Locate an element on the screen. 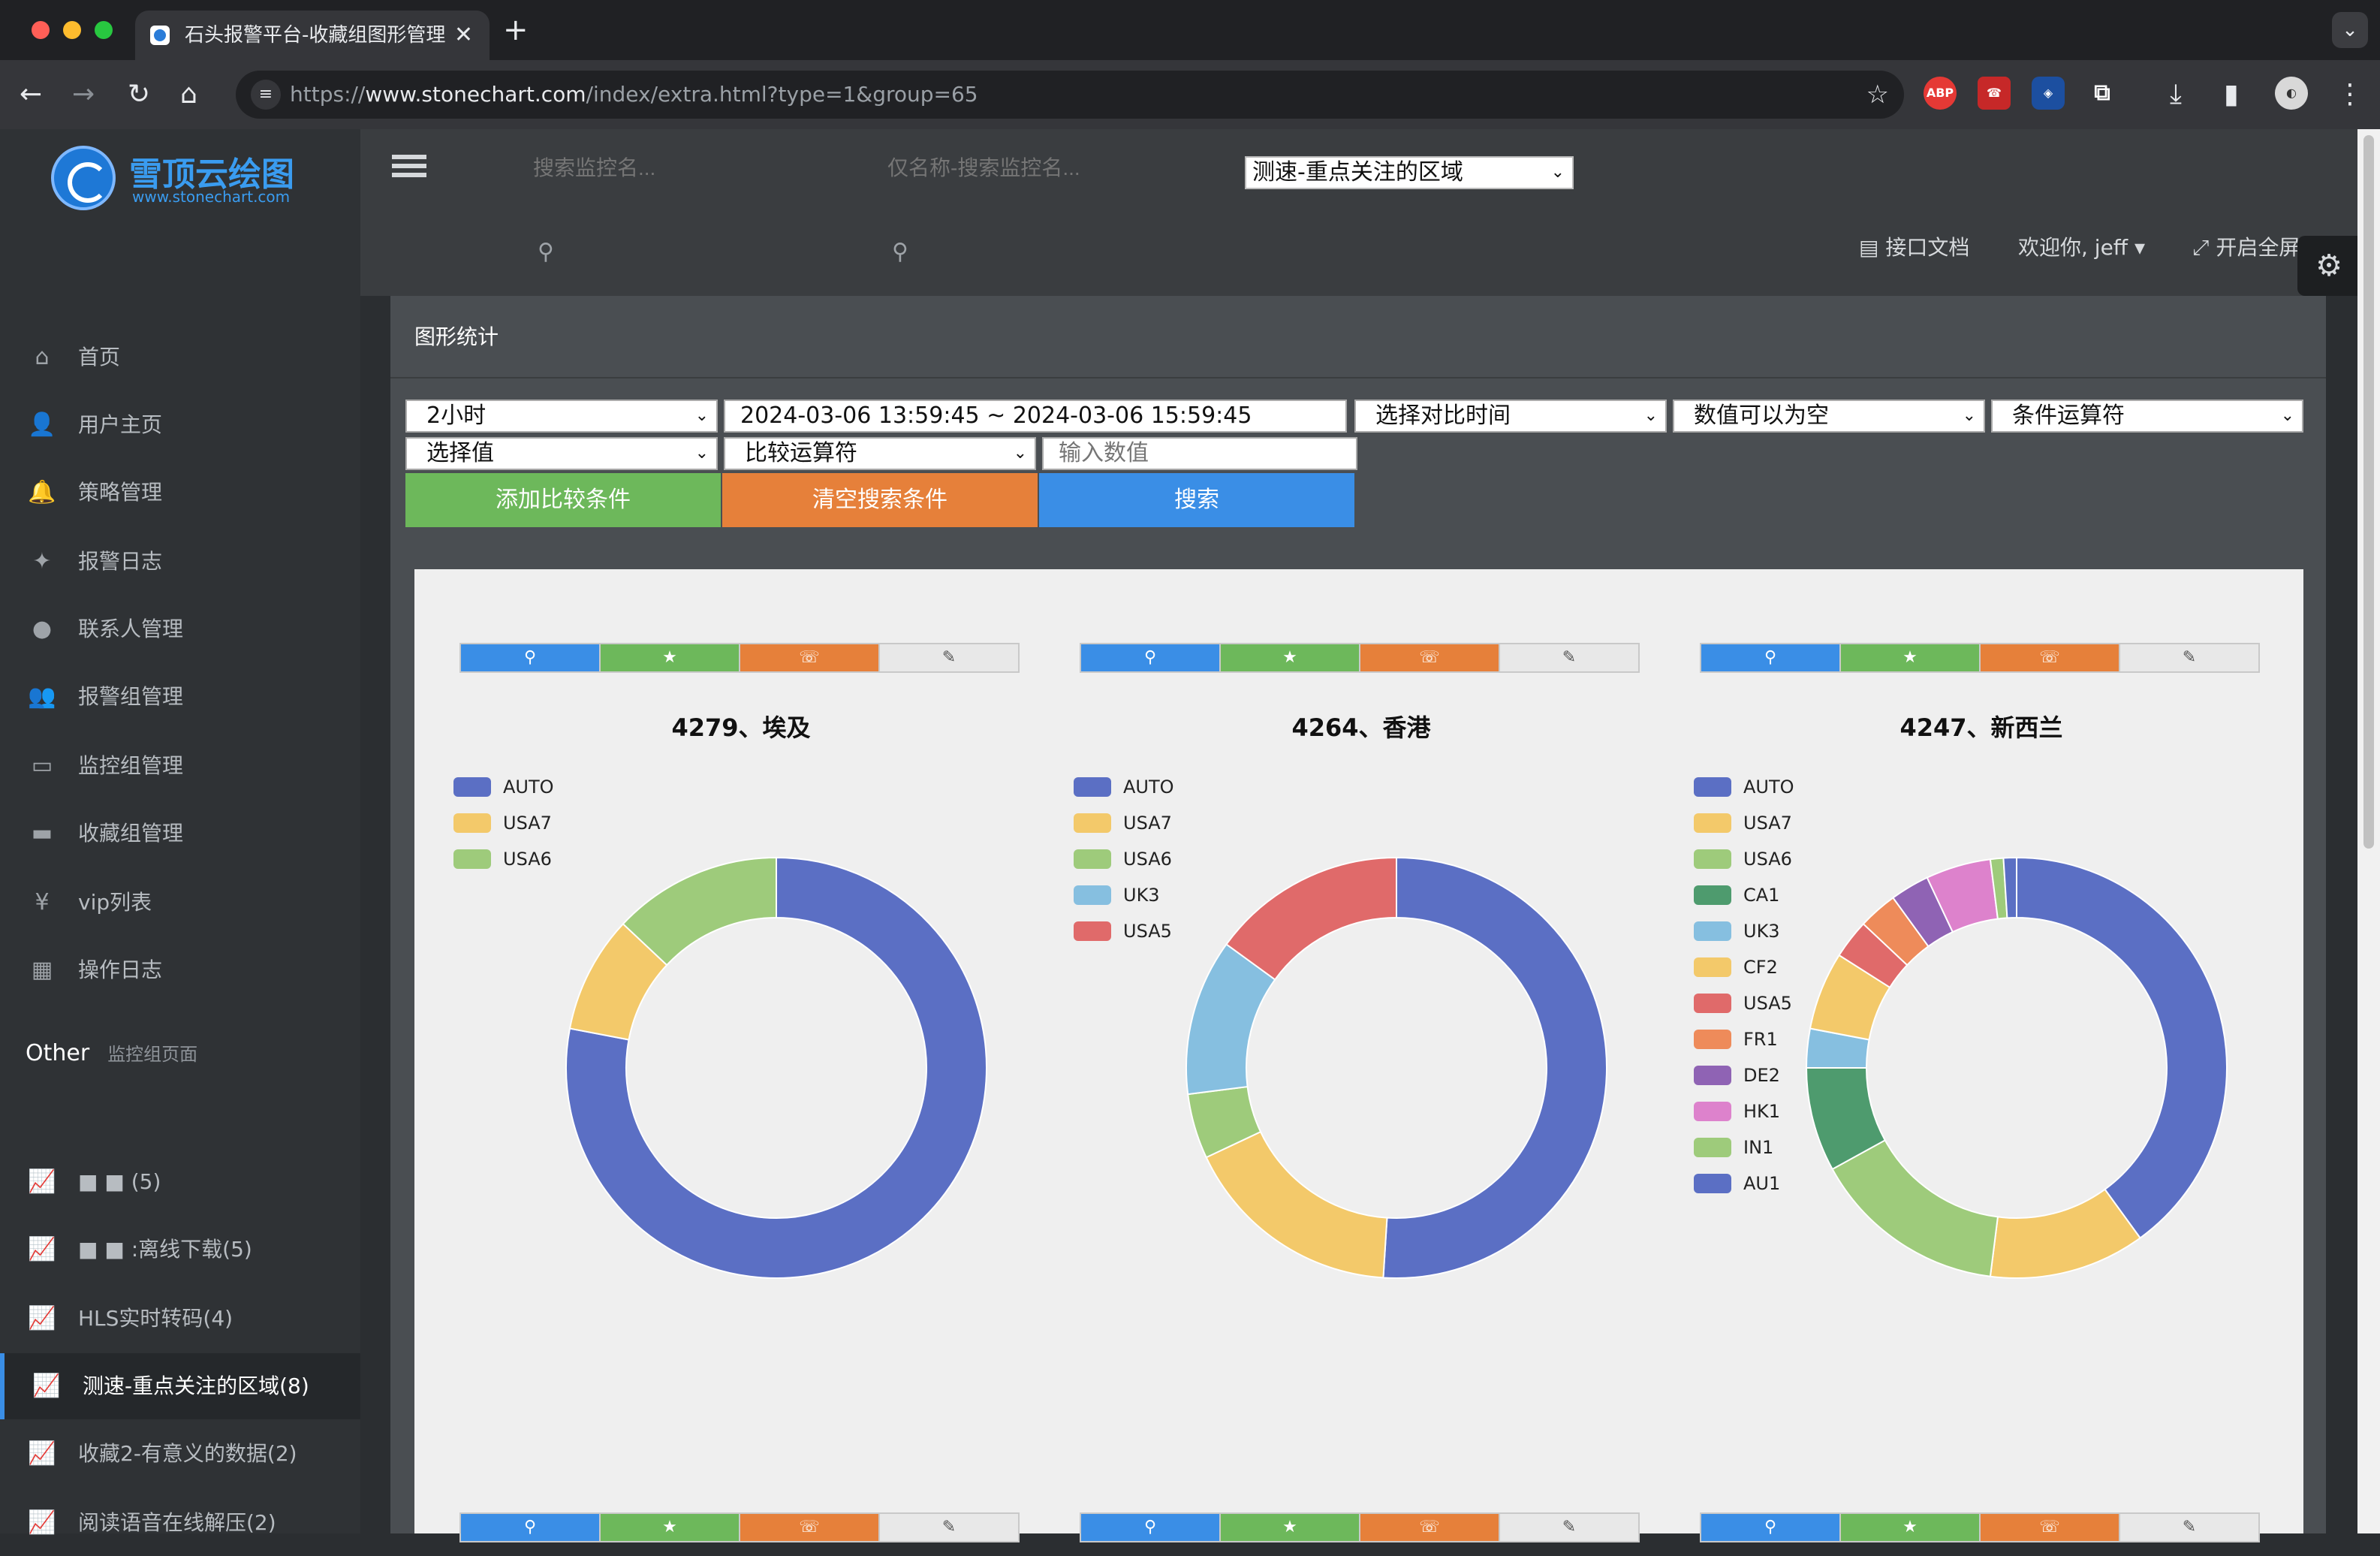  legend-entry: FR1 is located at coordinates (1744, 1039).